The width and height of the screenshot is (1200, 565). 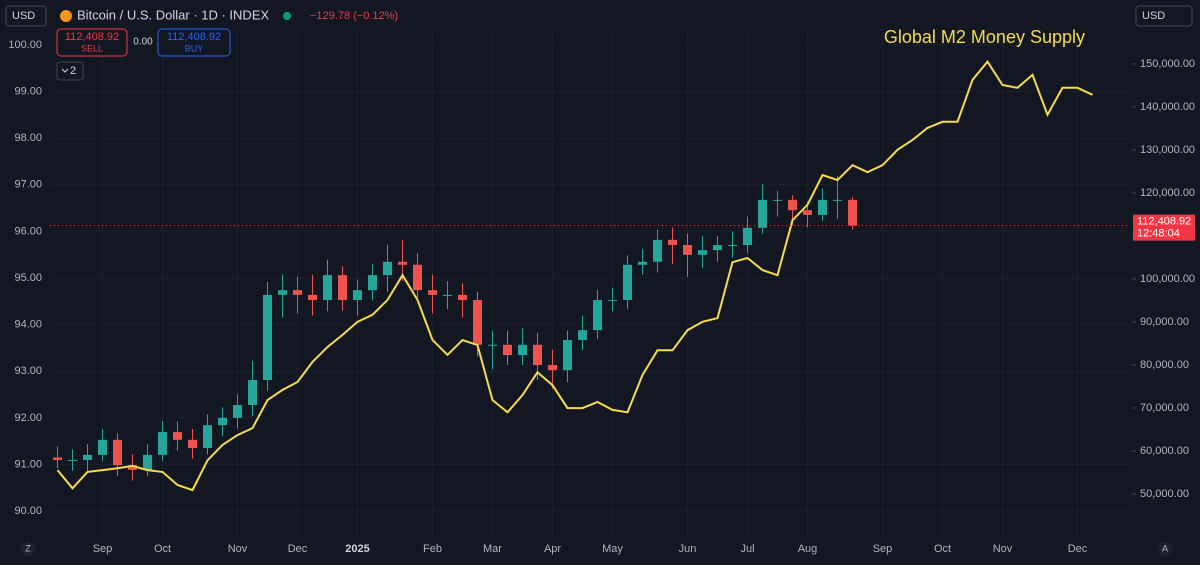 What do you see at coordinates (28, 371) in the screenshot?
I see `y-tick-label: 93.00` at bounding box center [28, 371].